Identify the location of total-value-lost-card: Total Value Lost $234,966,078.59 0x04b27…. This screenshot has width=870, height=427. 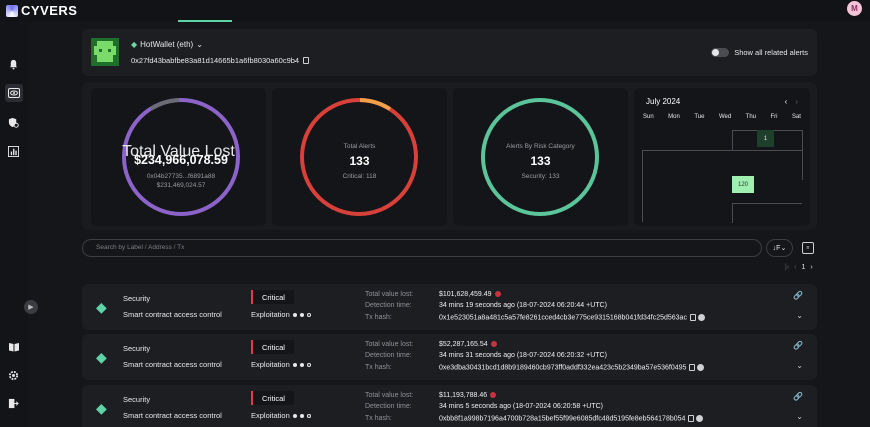
(178, 157).